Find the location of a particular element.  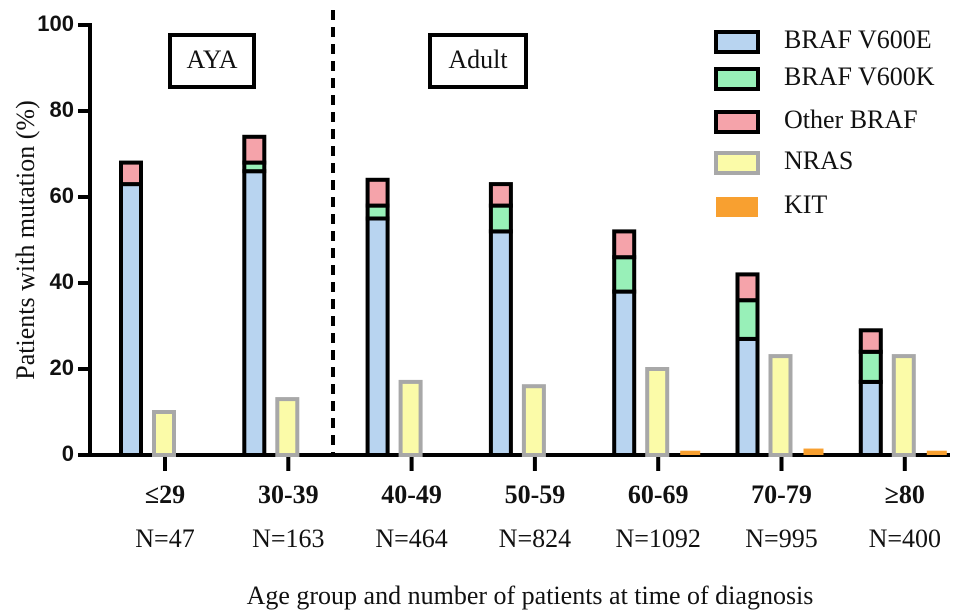

legend-label: NRAS is located at coordinates (818, 160).